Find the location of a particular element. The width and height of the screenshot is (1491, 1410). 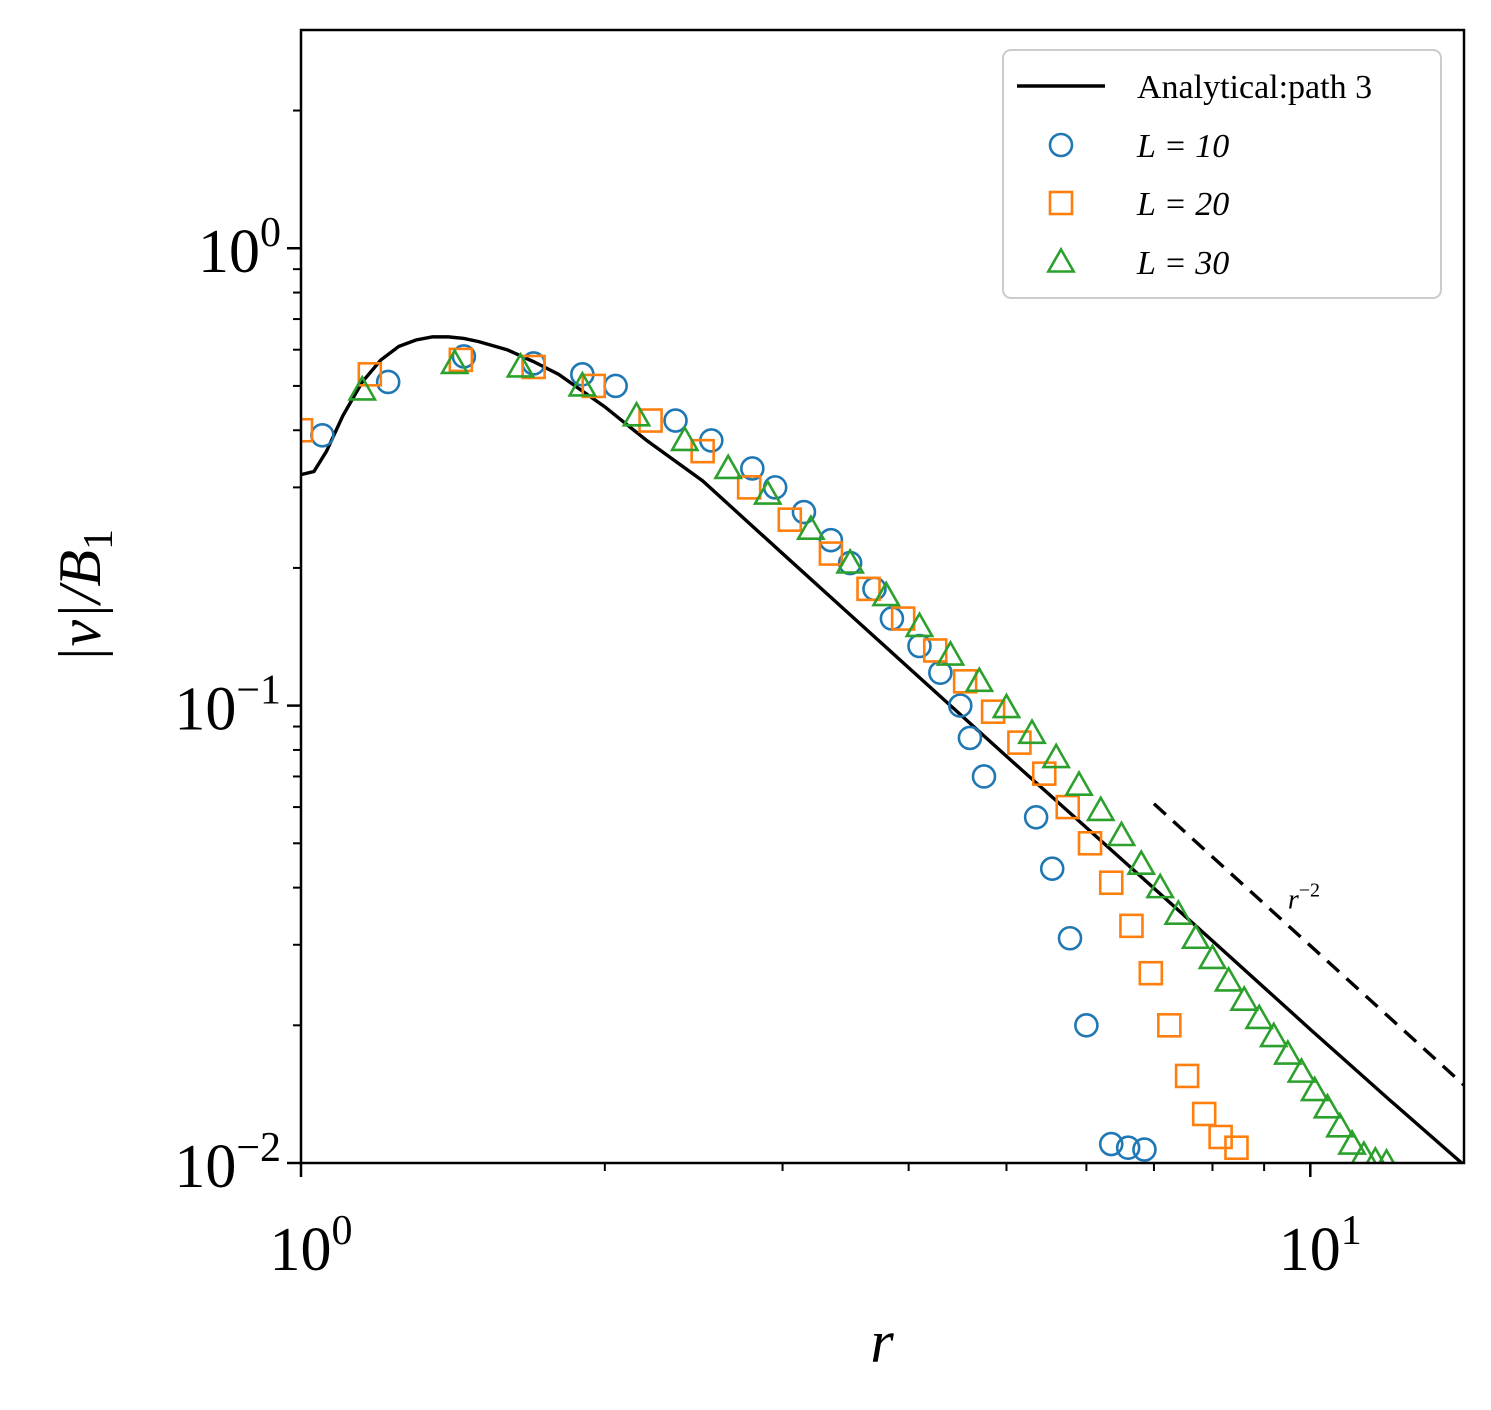

y-tick-label: 10⁻² is located at coordinates (227, 1163).